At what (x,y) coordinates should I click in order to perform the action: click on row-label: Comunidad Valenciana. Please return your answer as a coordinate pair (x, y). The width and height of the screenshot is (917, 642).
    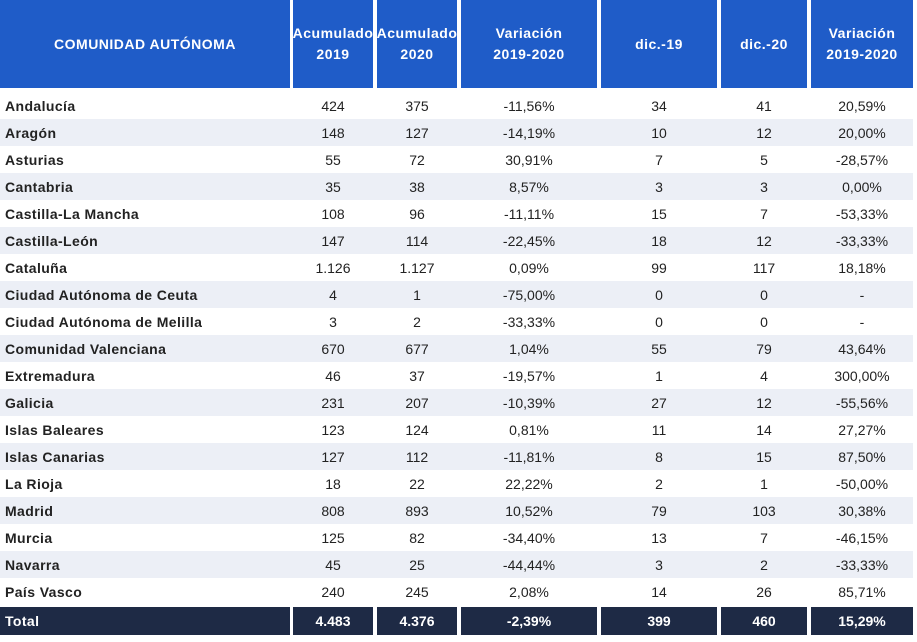
    Looking at the image, I should click on (86, 348).